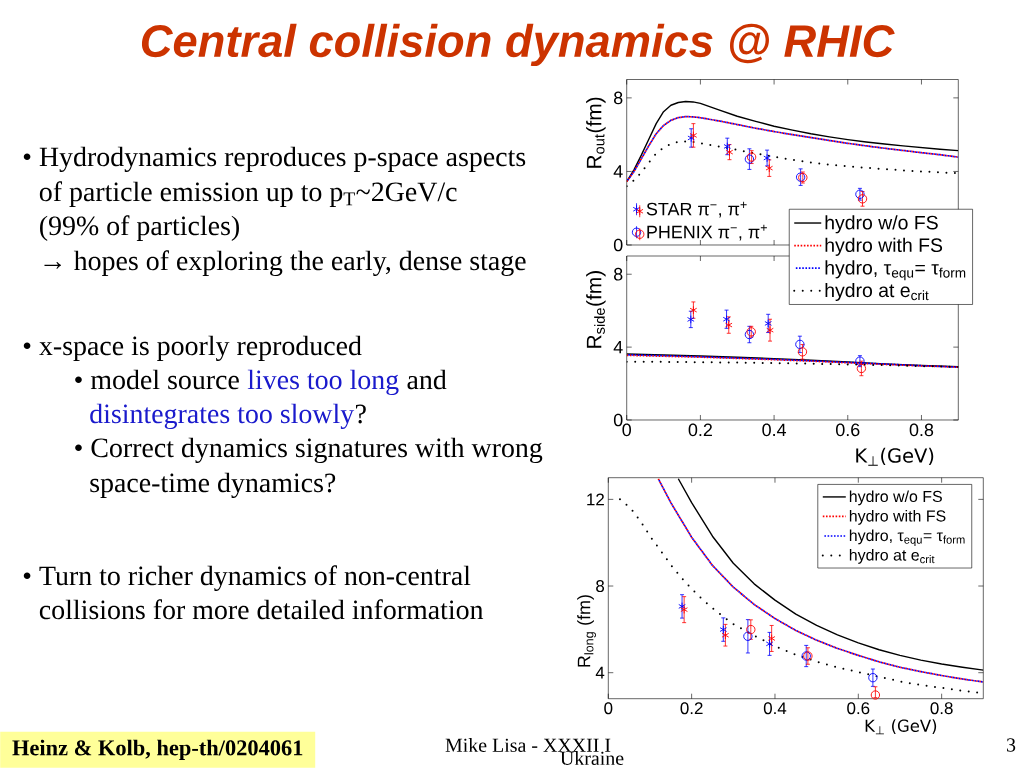 This screenshot has width=1024, height=768. What do you see at coordinates (586, 631) in the screenshot?
I see `y-axis-title: R$_{long}$ (fm)` at bounding box center [586, 631].